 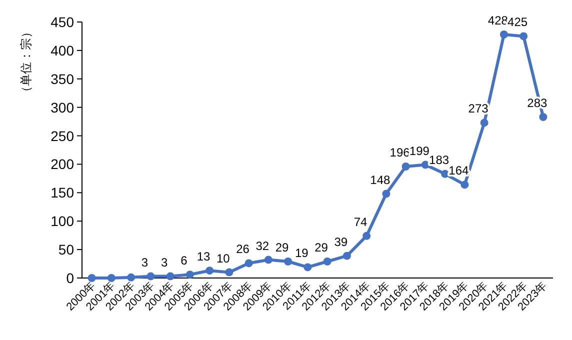 What do you see at coordinates (66, 250) in the screenshot?
I see `y-tick-label: 50` at bounding box center [66, 250].